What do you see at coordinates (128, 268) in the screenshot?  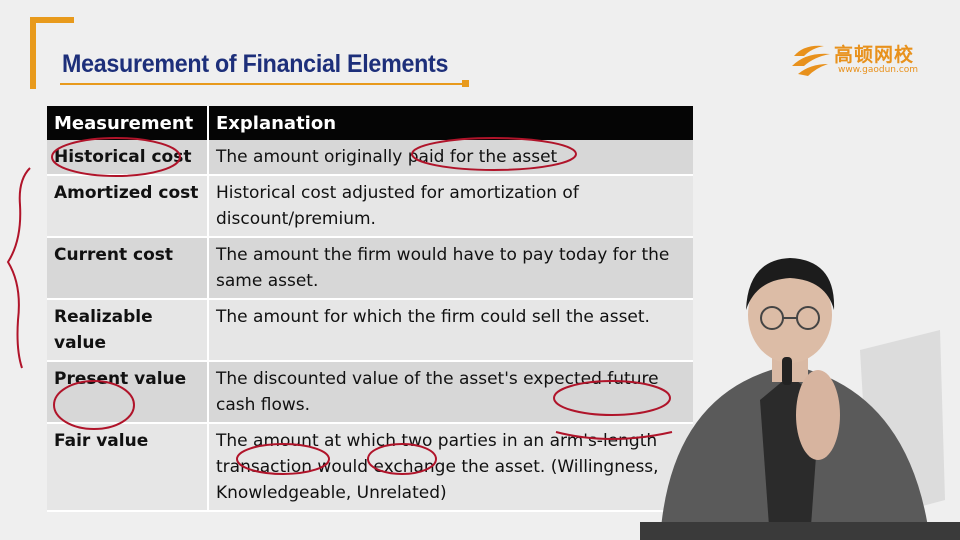 I see `measurement-cell: Current cost` at bounding box center [128, 268].